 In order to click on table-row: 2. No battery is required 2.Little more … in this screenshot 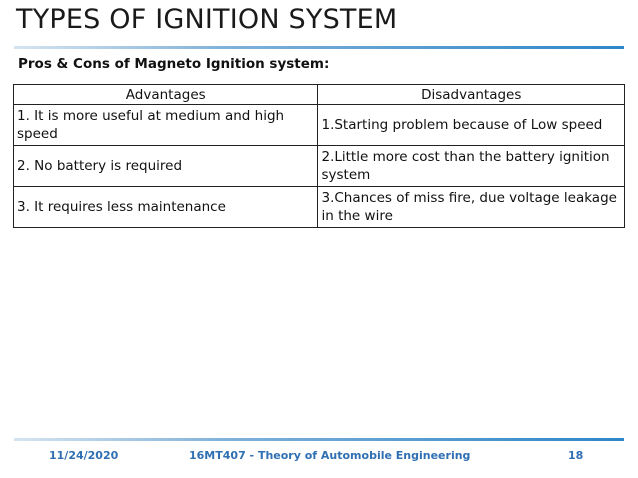, I will do `click(318, 166)`.